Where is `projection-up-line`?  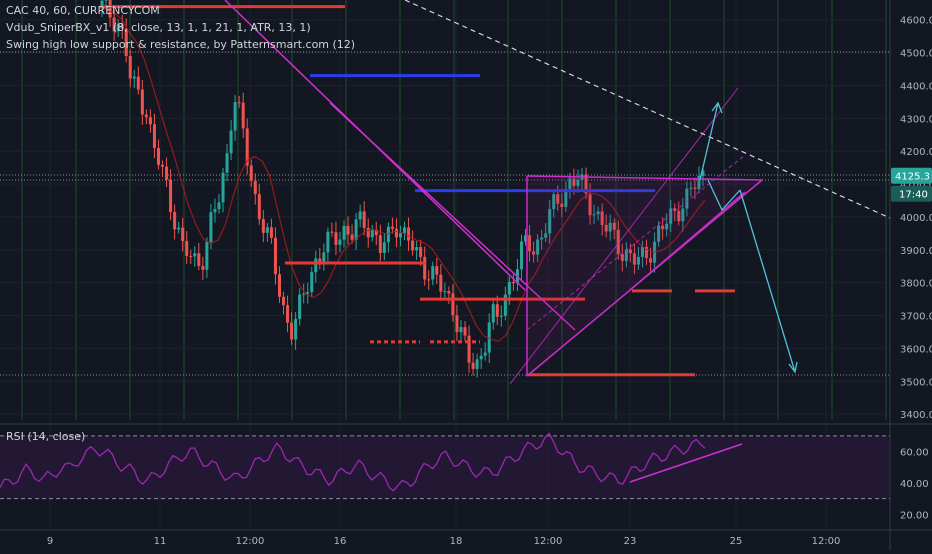 projection-up-line is located at coordinates (709, 141).